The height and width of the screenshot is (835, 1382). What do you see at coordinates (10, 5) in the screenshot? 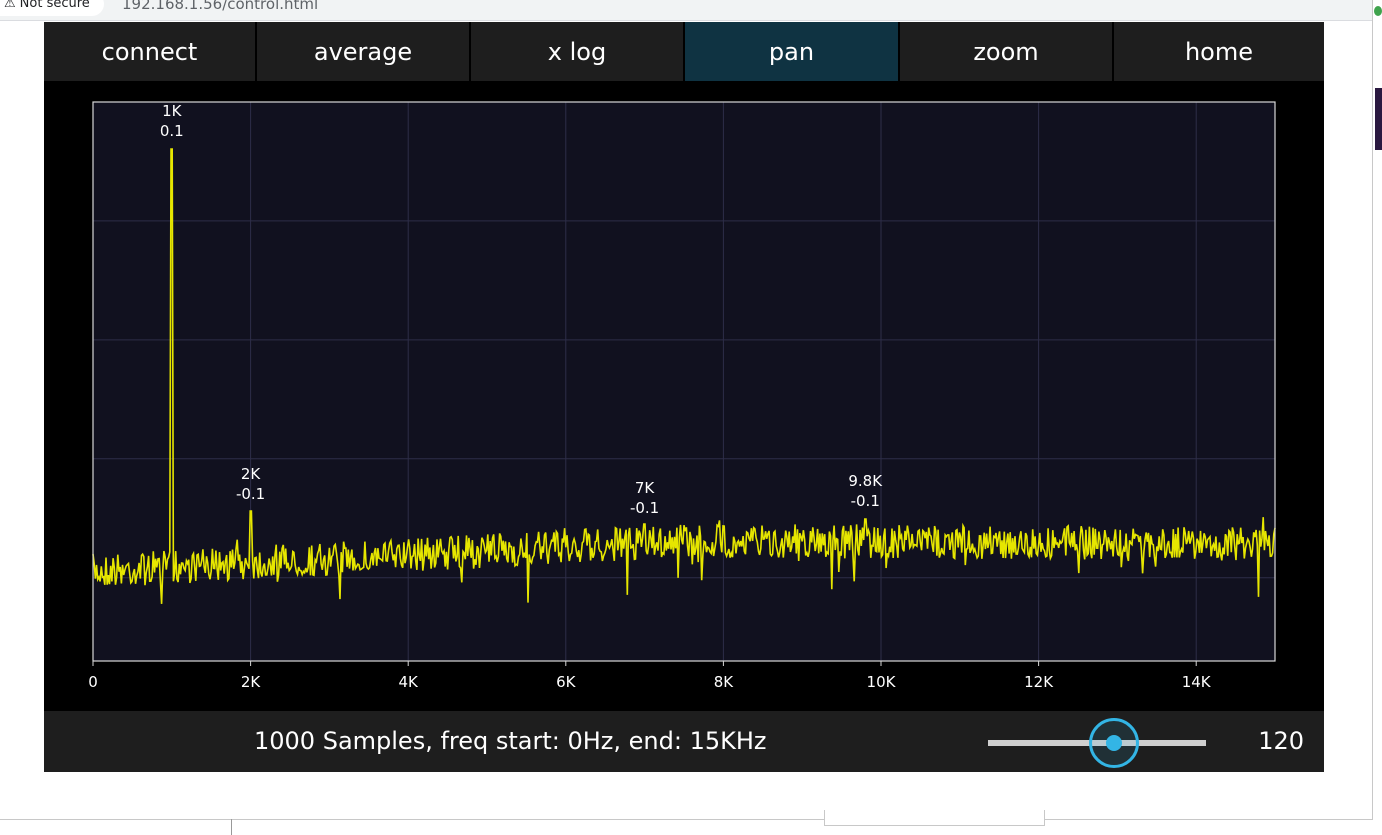
I see `warning-triangle-icon: ⚠` at bounding box center [10, 5].